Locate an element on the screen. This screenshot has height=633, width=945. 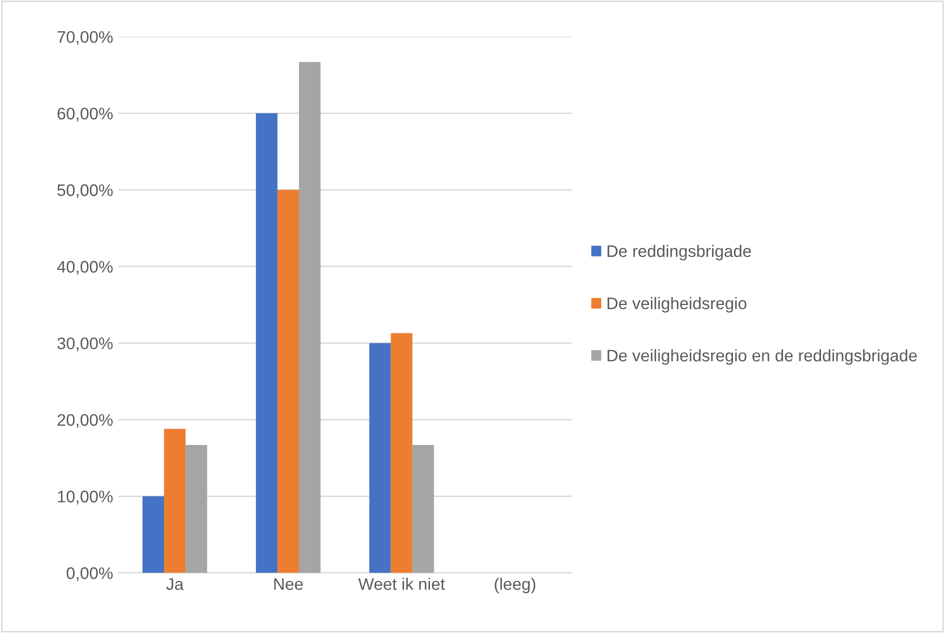
y-tick-label: 0,00% is located at coordinates (89, 574).